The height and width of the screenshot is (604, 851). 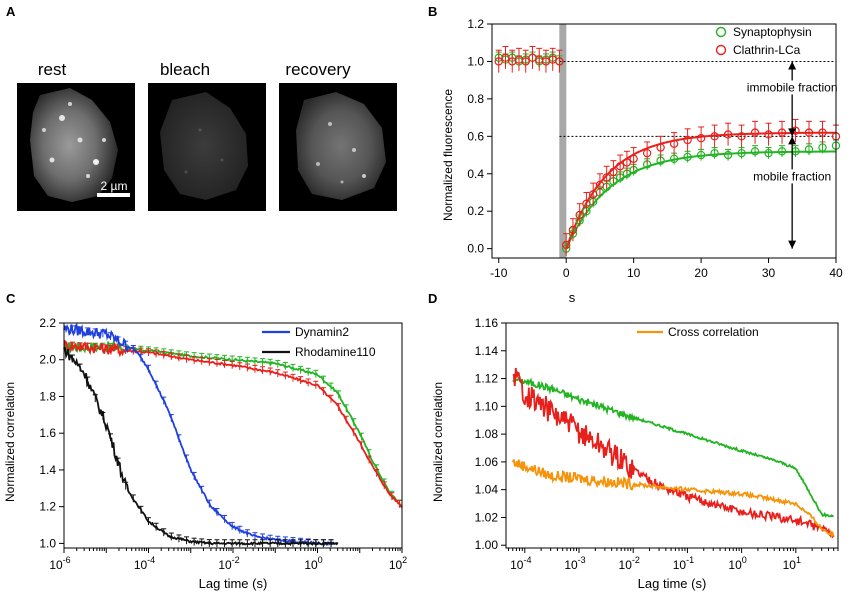 I want to click on annotation-label: immobile fraction, so click(x=792, y=87).